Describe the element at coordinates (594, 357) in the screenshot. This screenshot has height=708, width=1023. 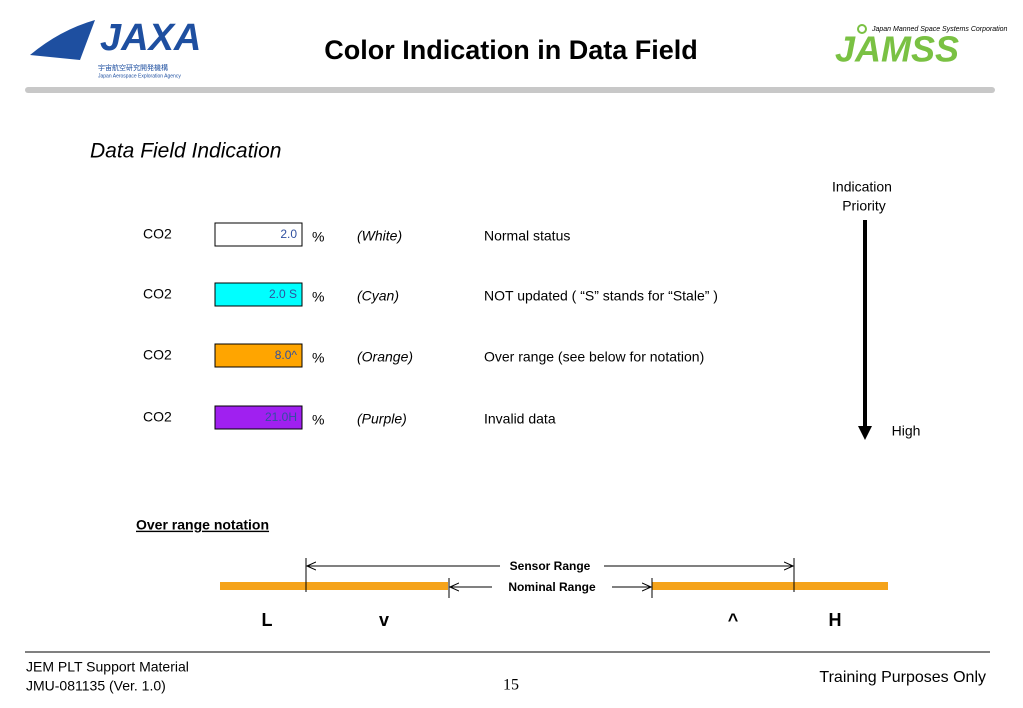
I see `description: Over range (see below for notation)` at that location.